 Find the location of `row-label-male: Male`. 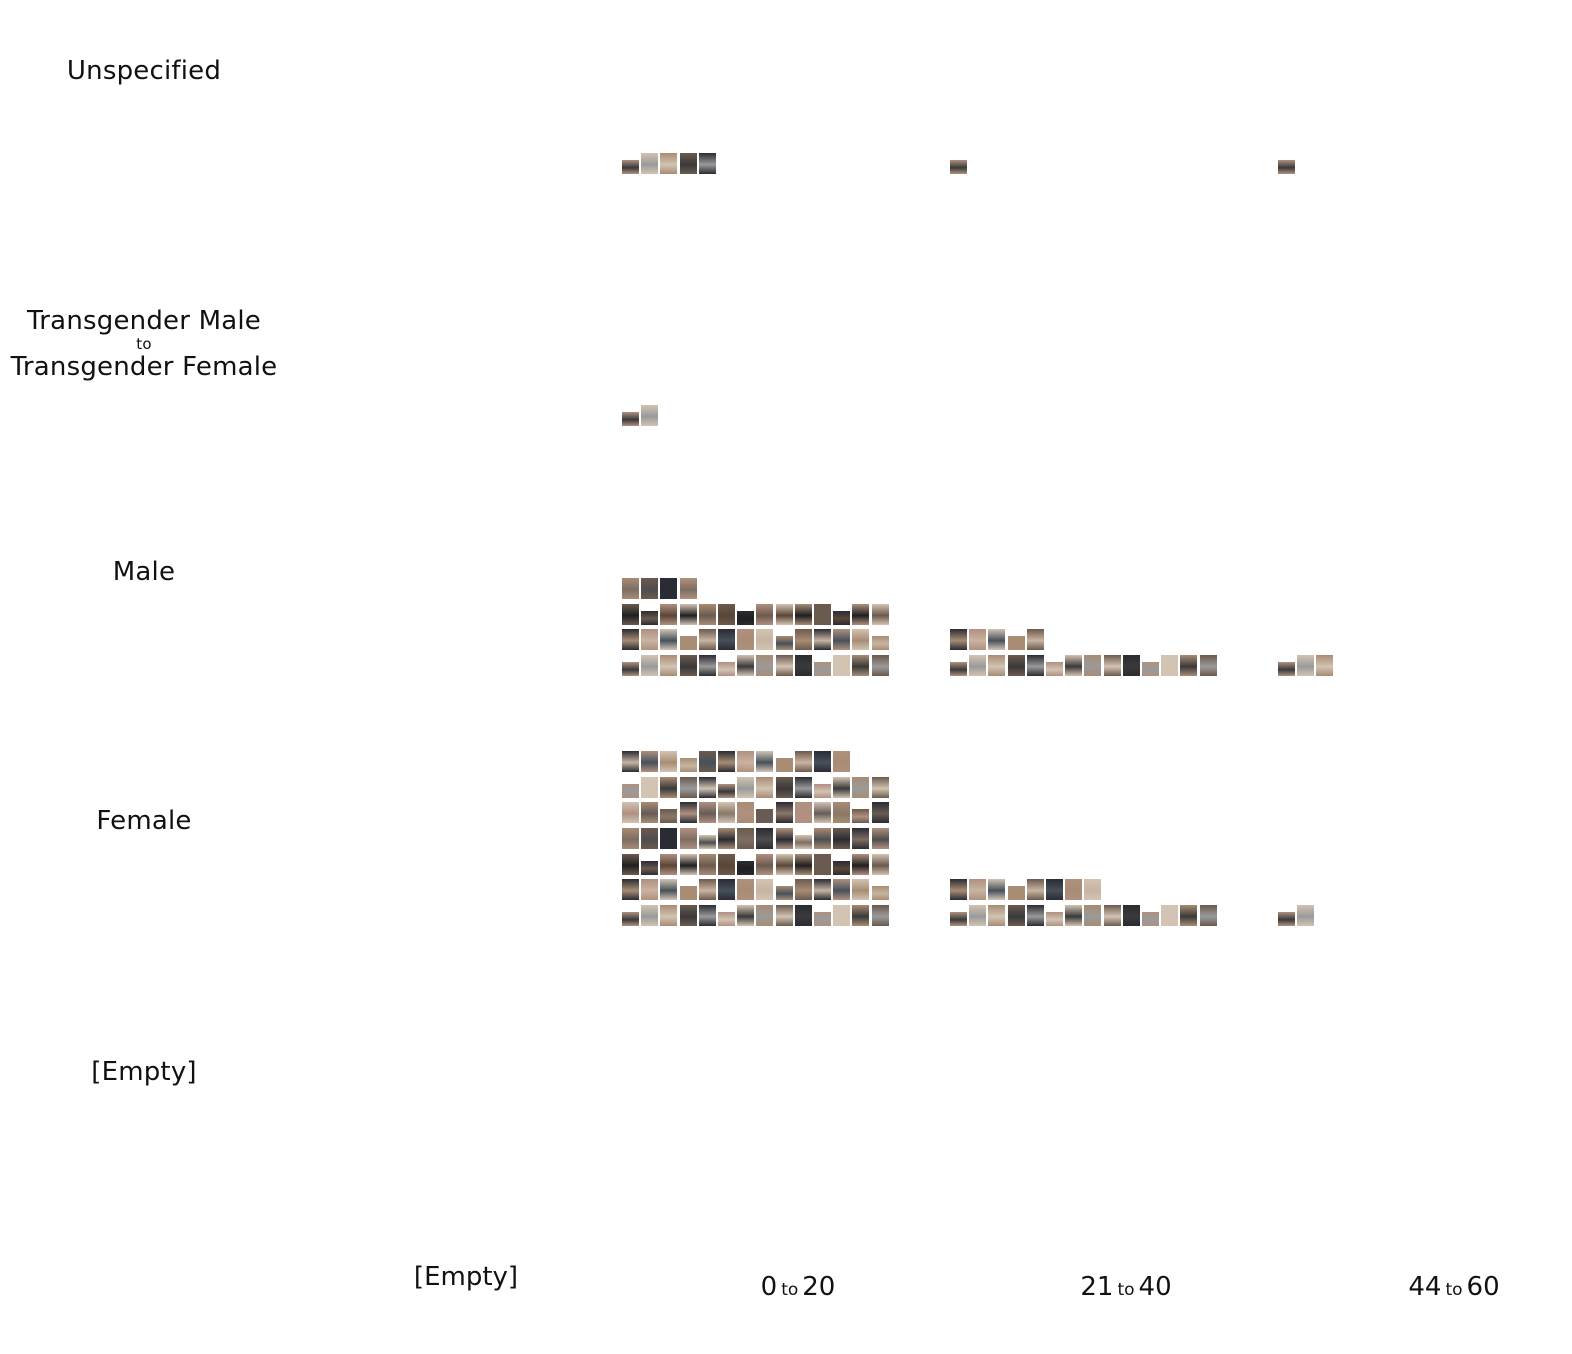

row-label-male: Male is located at coordinates (144, 572).